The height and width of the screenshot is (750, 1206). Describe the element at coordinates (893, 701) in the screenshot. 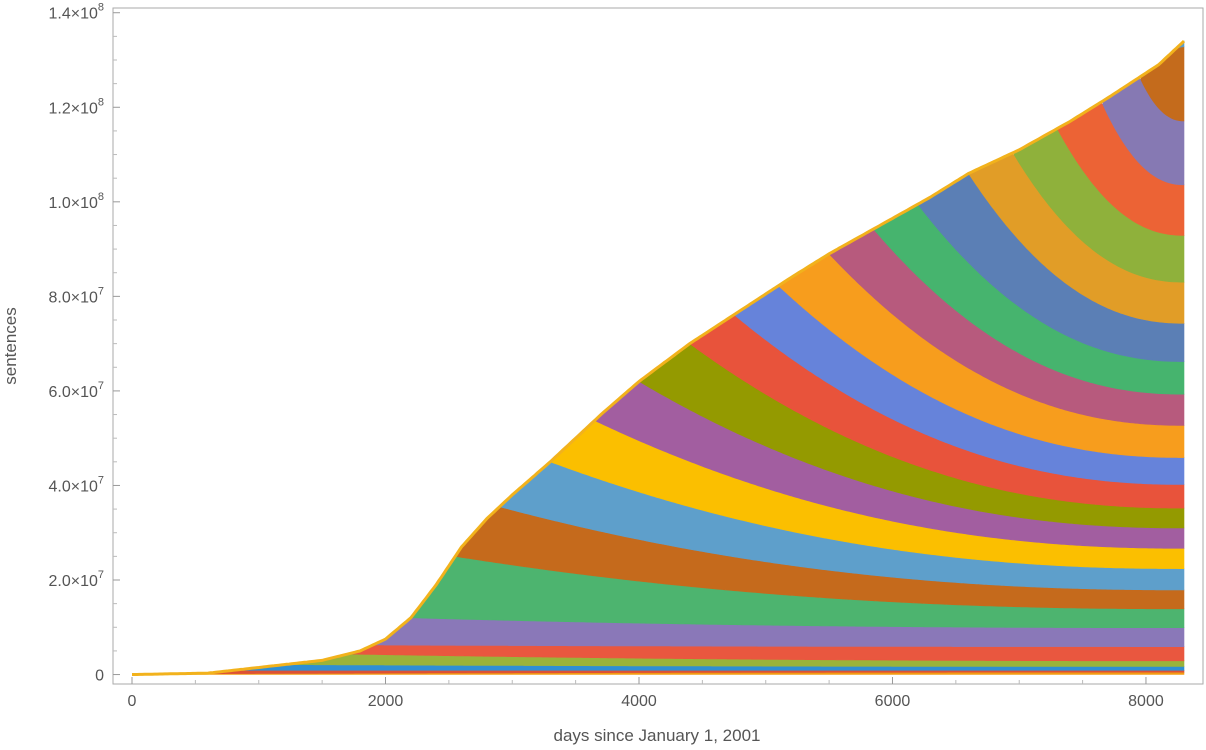

I see `x-tick-label: 6000` at that location.